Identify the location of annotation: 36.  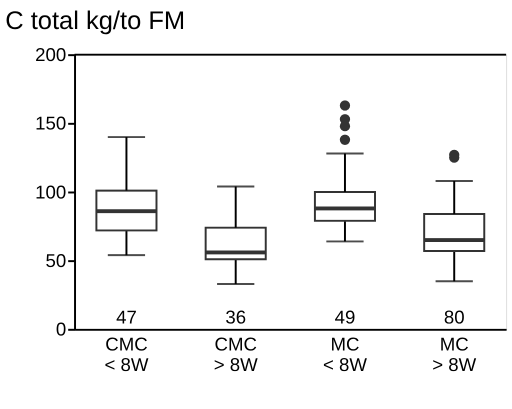
(235, 317).